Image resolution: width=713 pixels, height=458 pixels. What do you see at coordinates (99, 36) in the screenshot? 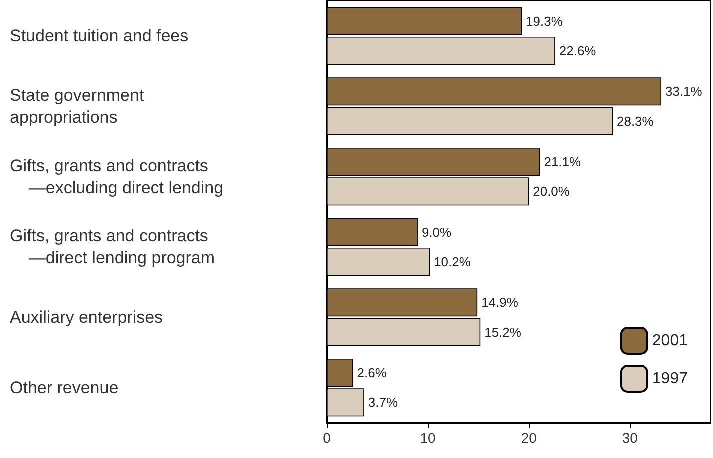
I see `y-tick-label: Student tuition and fees` at bounding box center [99, 36].